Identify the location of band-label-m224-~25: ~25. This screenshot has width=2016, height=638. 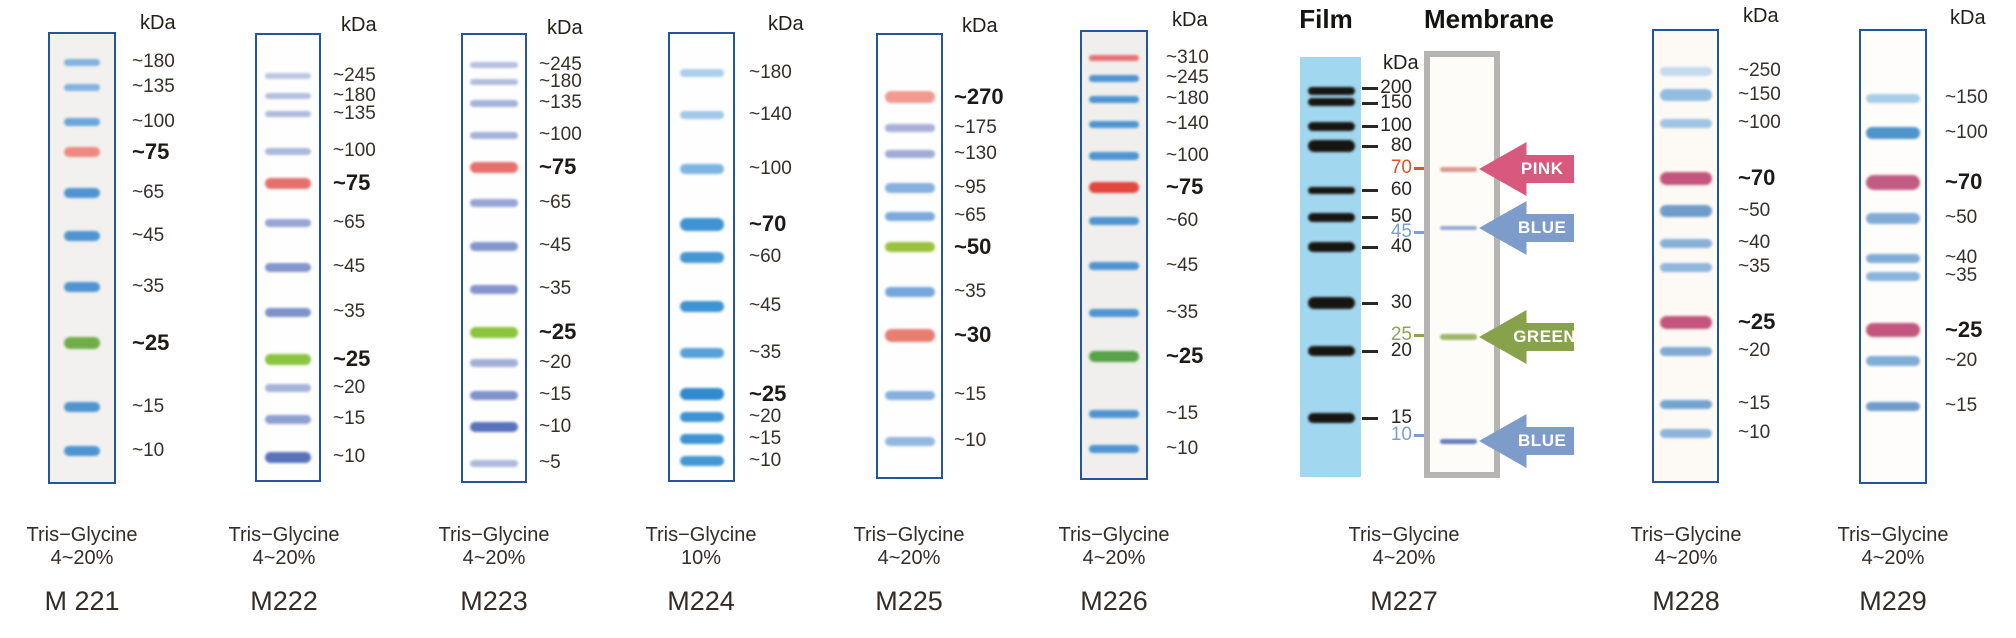
(768, 393).